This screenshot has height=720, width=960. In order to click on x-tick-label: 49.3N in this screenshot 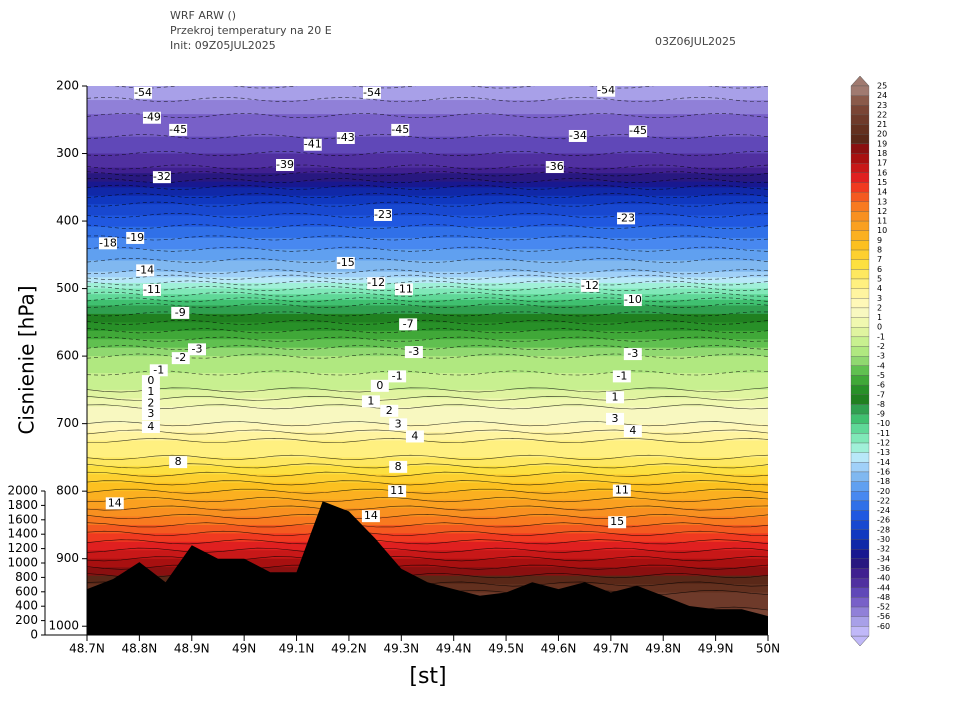, I will do `click(401, 649)`.